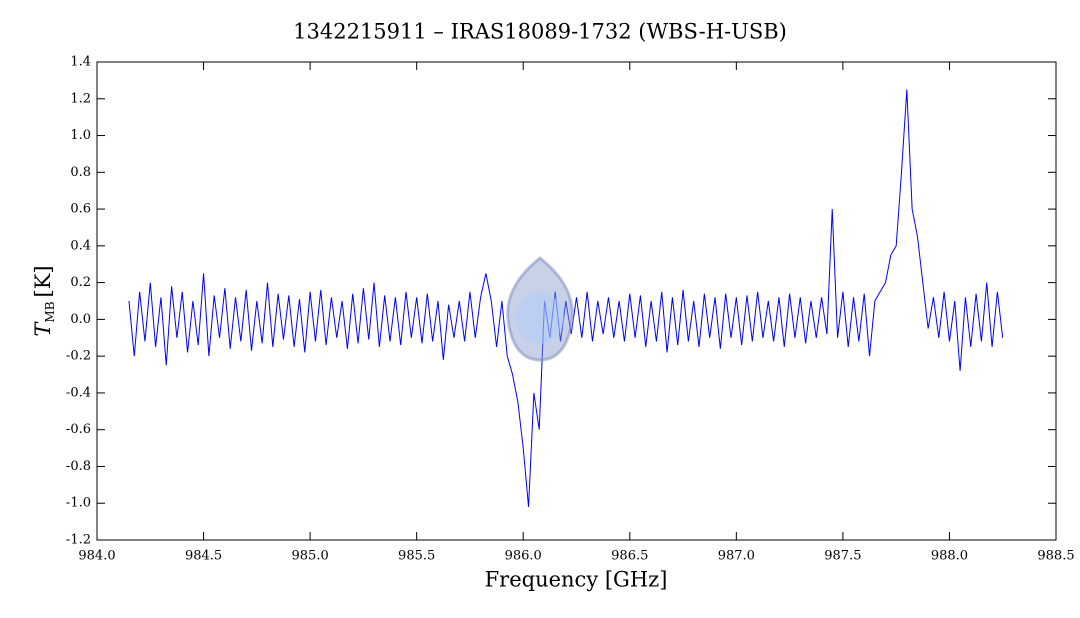  What do you see at coordinates (43, 329) in the screenshot?
I see `y-label-symbol: T` at bounding box center [43, 329].